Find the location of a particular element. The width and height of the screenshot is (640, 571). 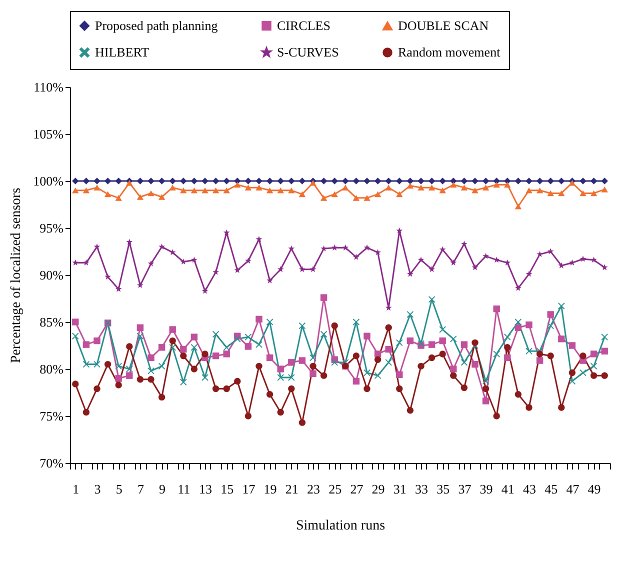

y-tick-label: 105% is located at coordinates (48, 134).